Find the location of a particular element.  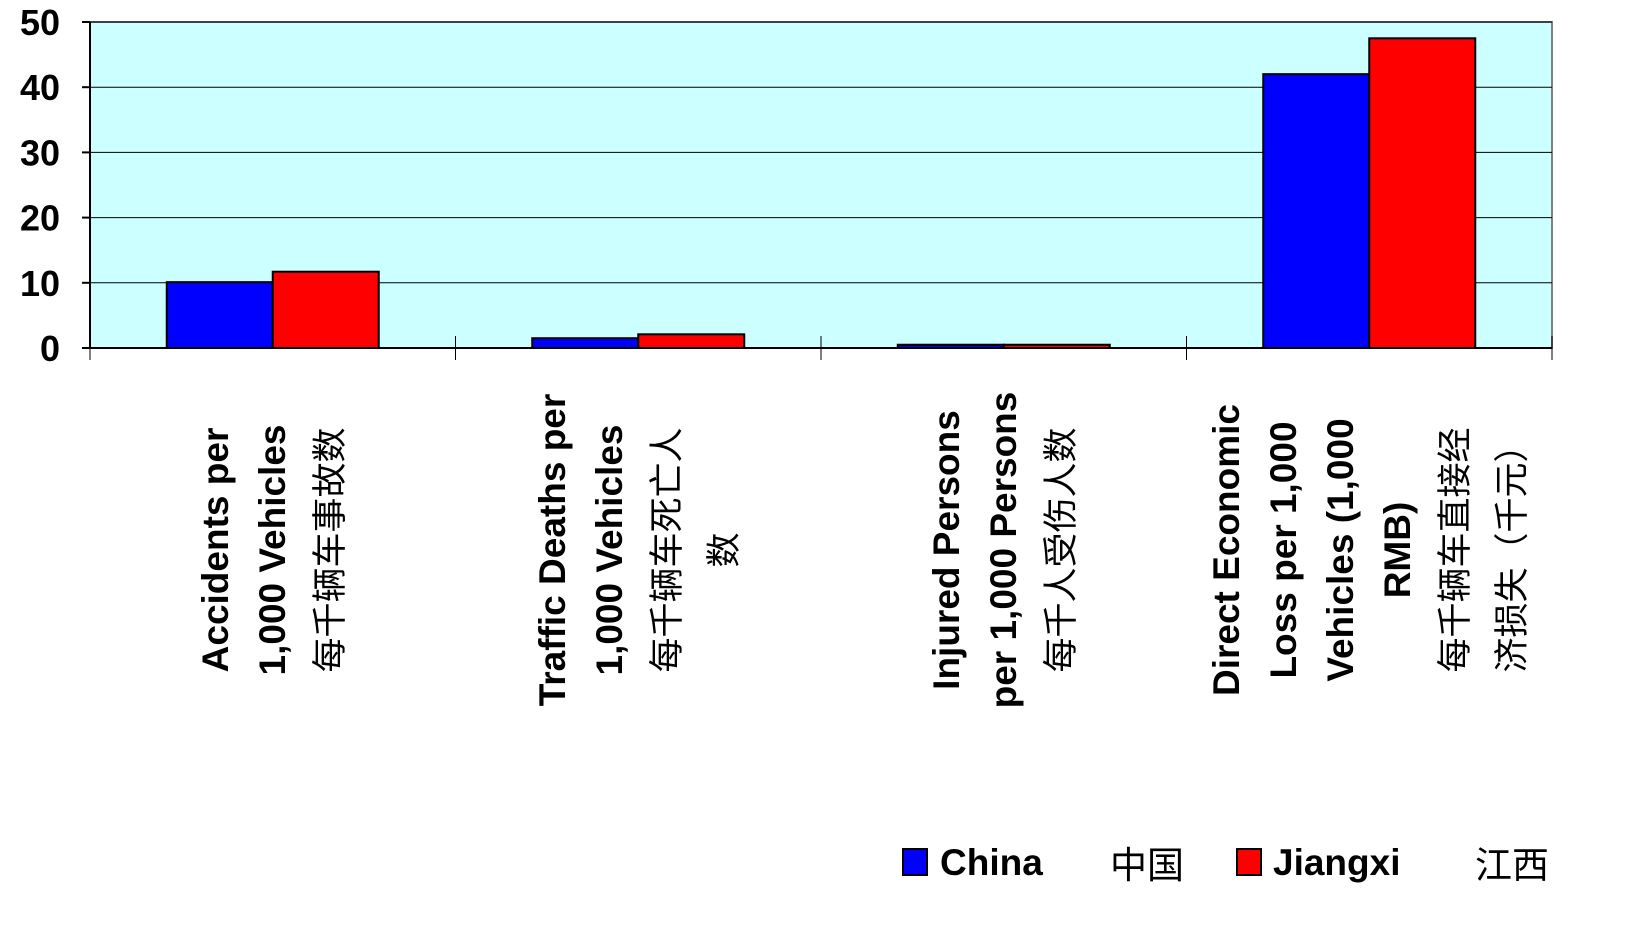

category-label-2: Injured Persons per 1,000 Persons 每千人受伤人数 is located at coordinates (1004, 550).